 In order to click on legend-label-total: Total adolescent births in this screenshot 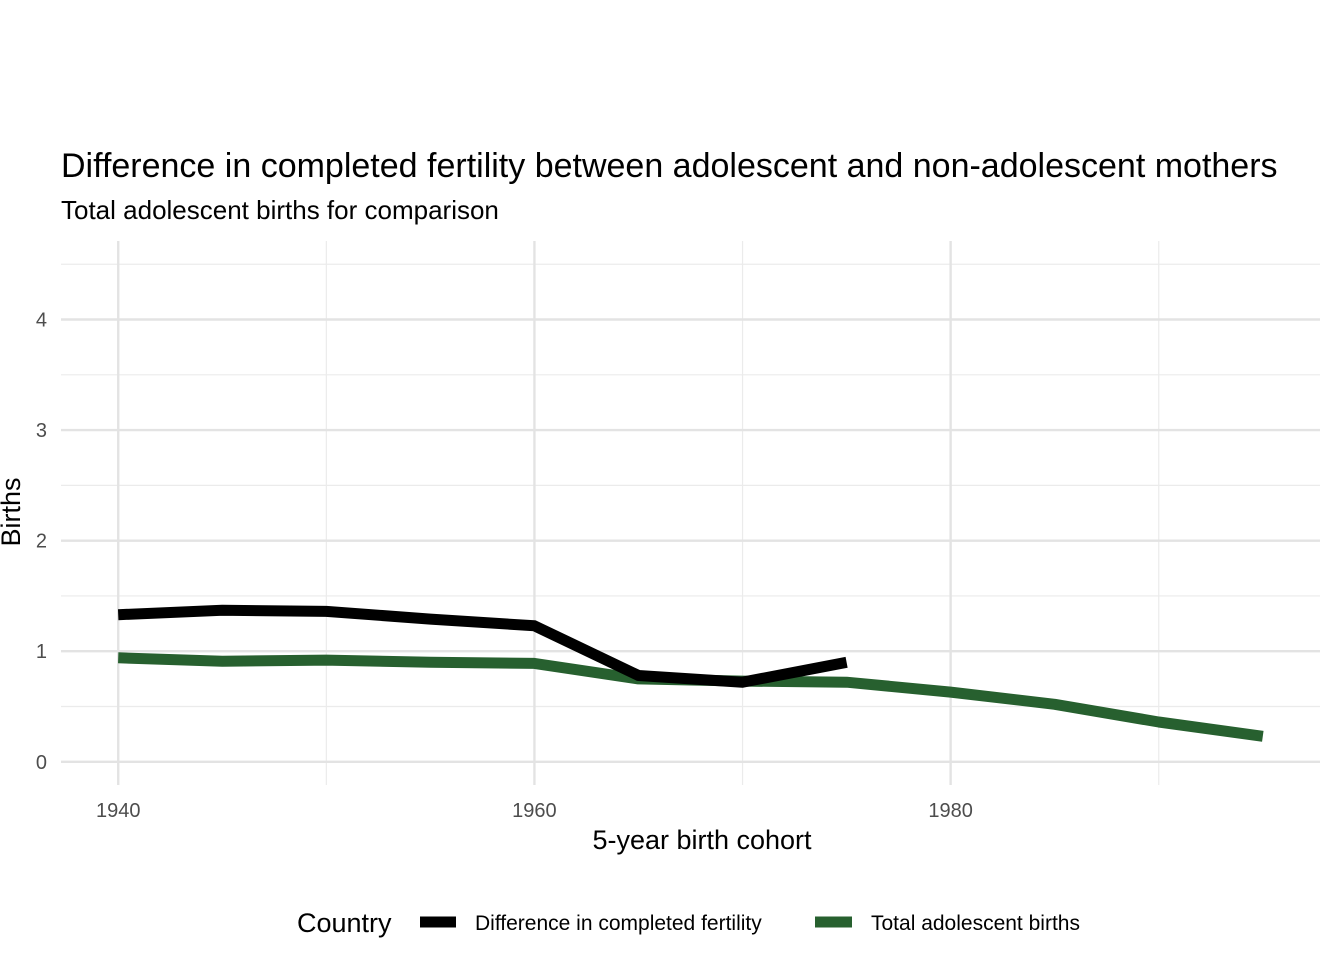, I will do `click(975, 923)`.